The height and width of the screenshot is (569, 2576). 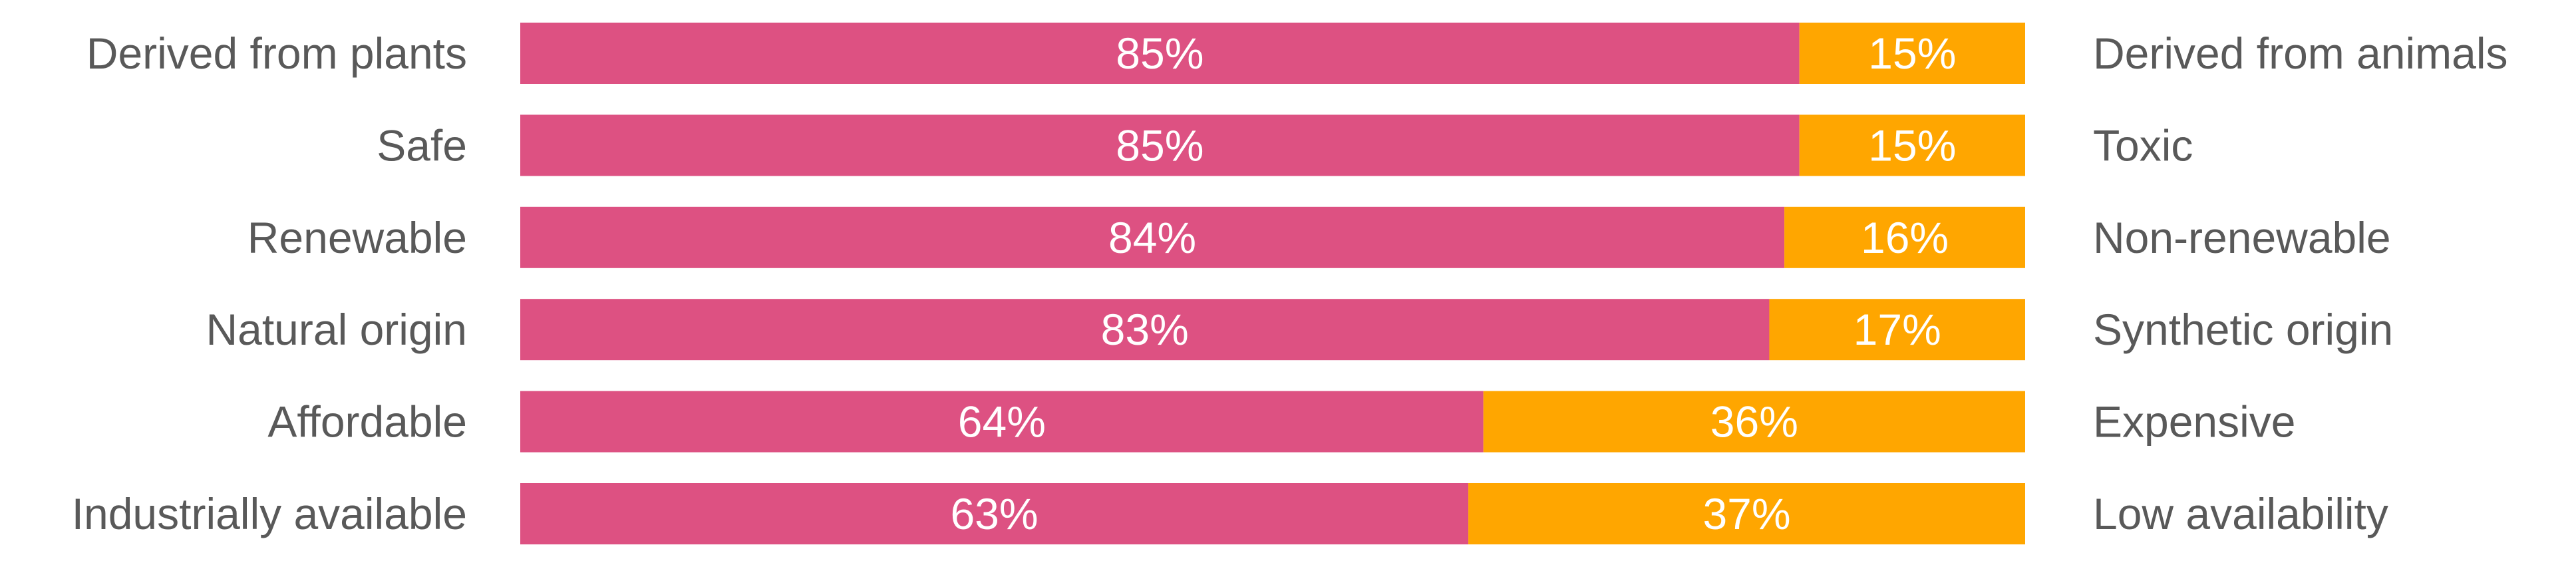 I want to click on data-label-left: 64%, so click(x=1002, y=422).